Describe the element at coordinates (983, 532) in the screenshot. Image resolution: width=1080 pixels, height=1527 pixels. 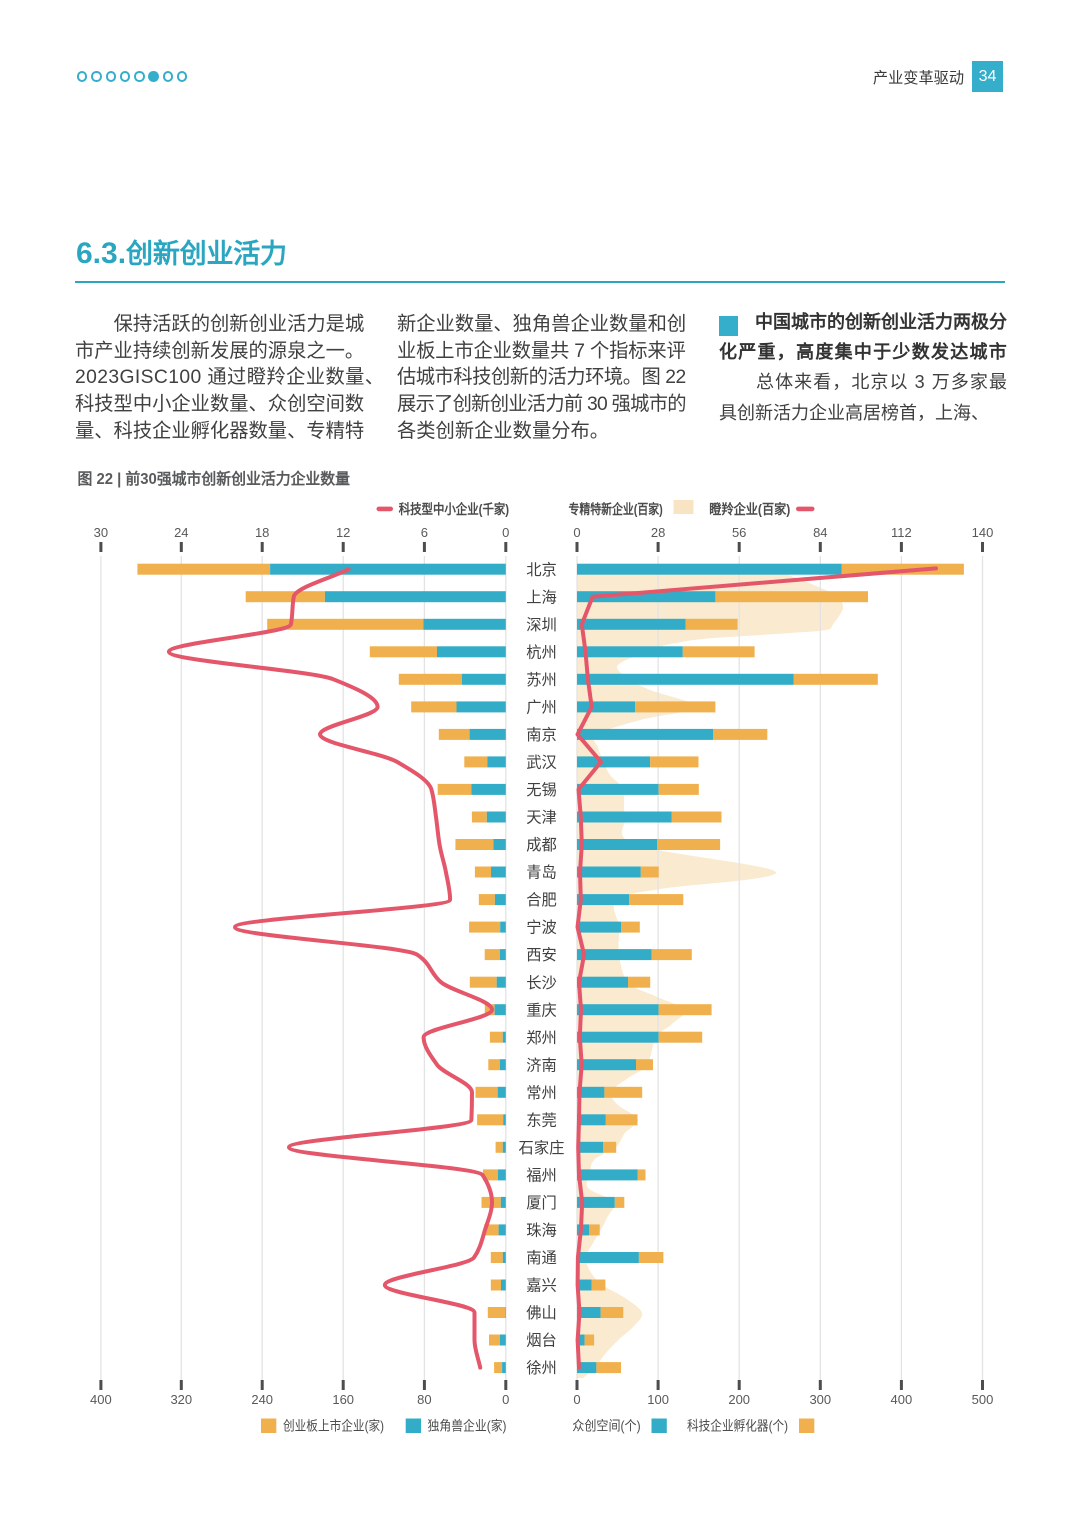
I see `svg-text: 140` at that location.